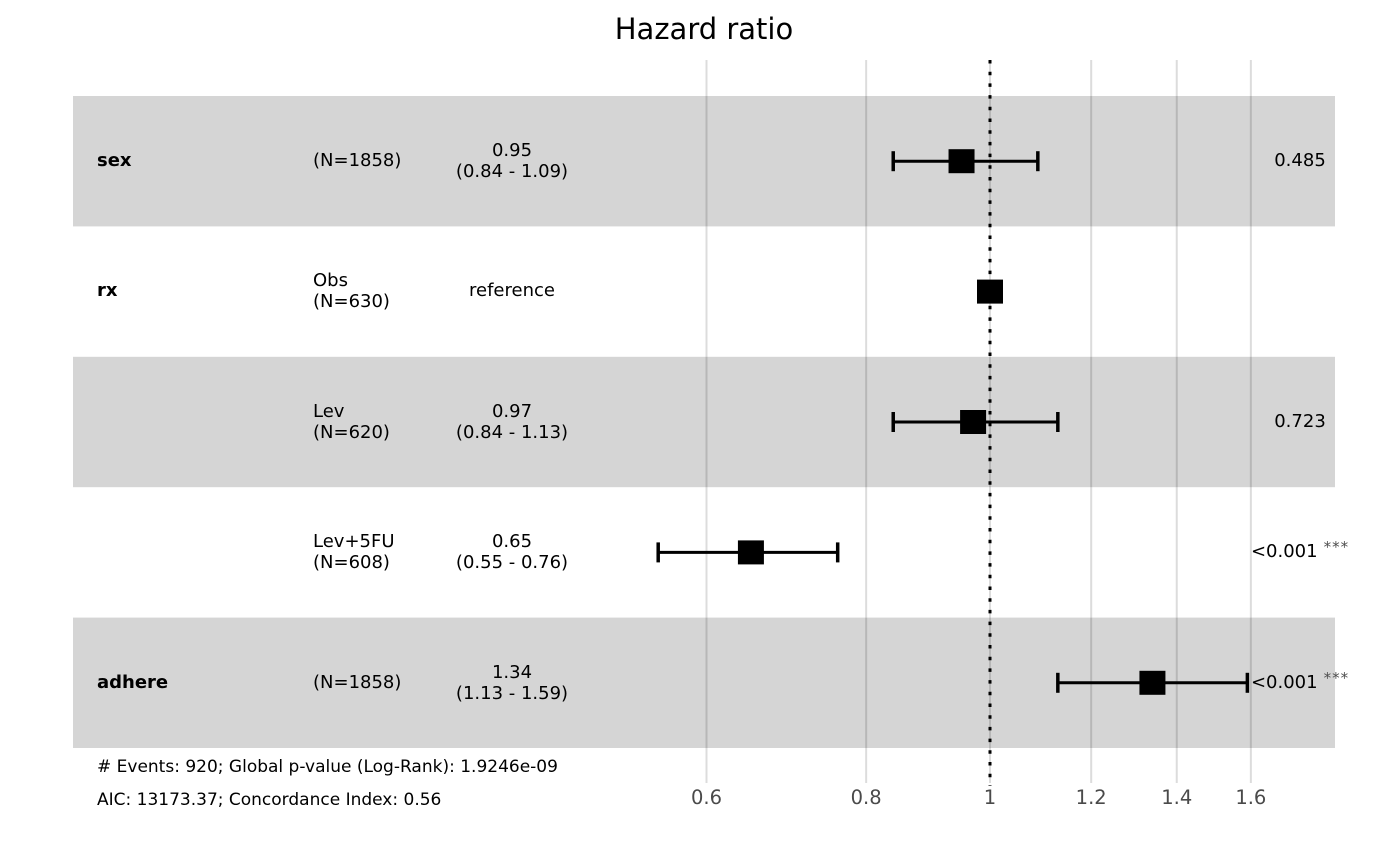 Image resolution: width=1400 pixels, height=866 pixels. I want to click on level-label: Lev+5FU, so click(354, 541).